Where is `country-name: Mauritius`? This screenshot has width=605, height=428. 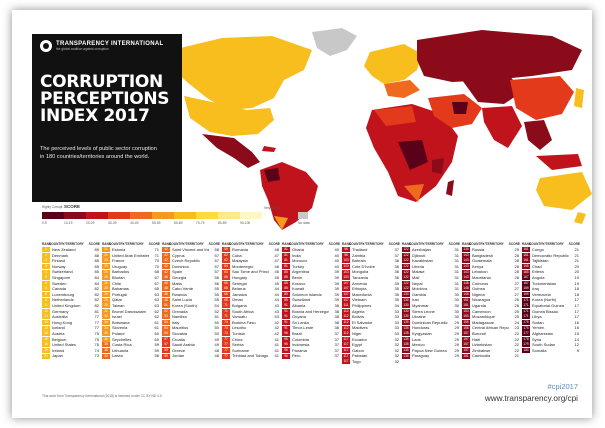 country-name: Mauritius is located at coordinates (180, 328).